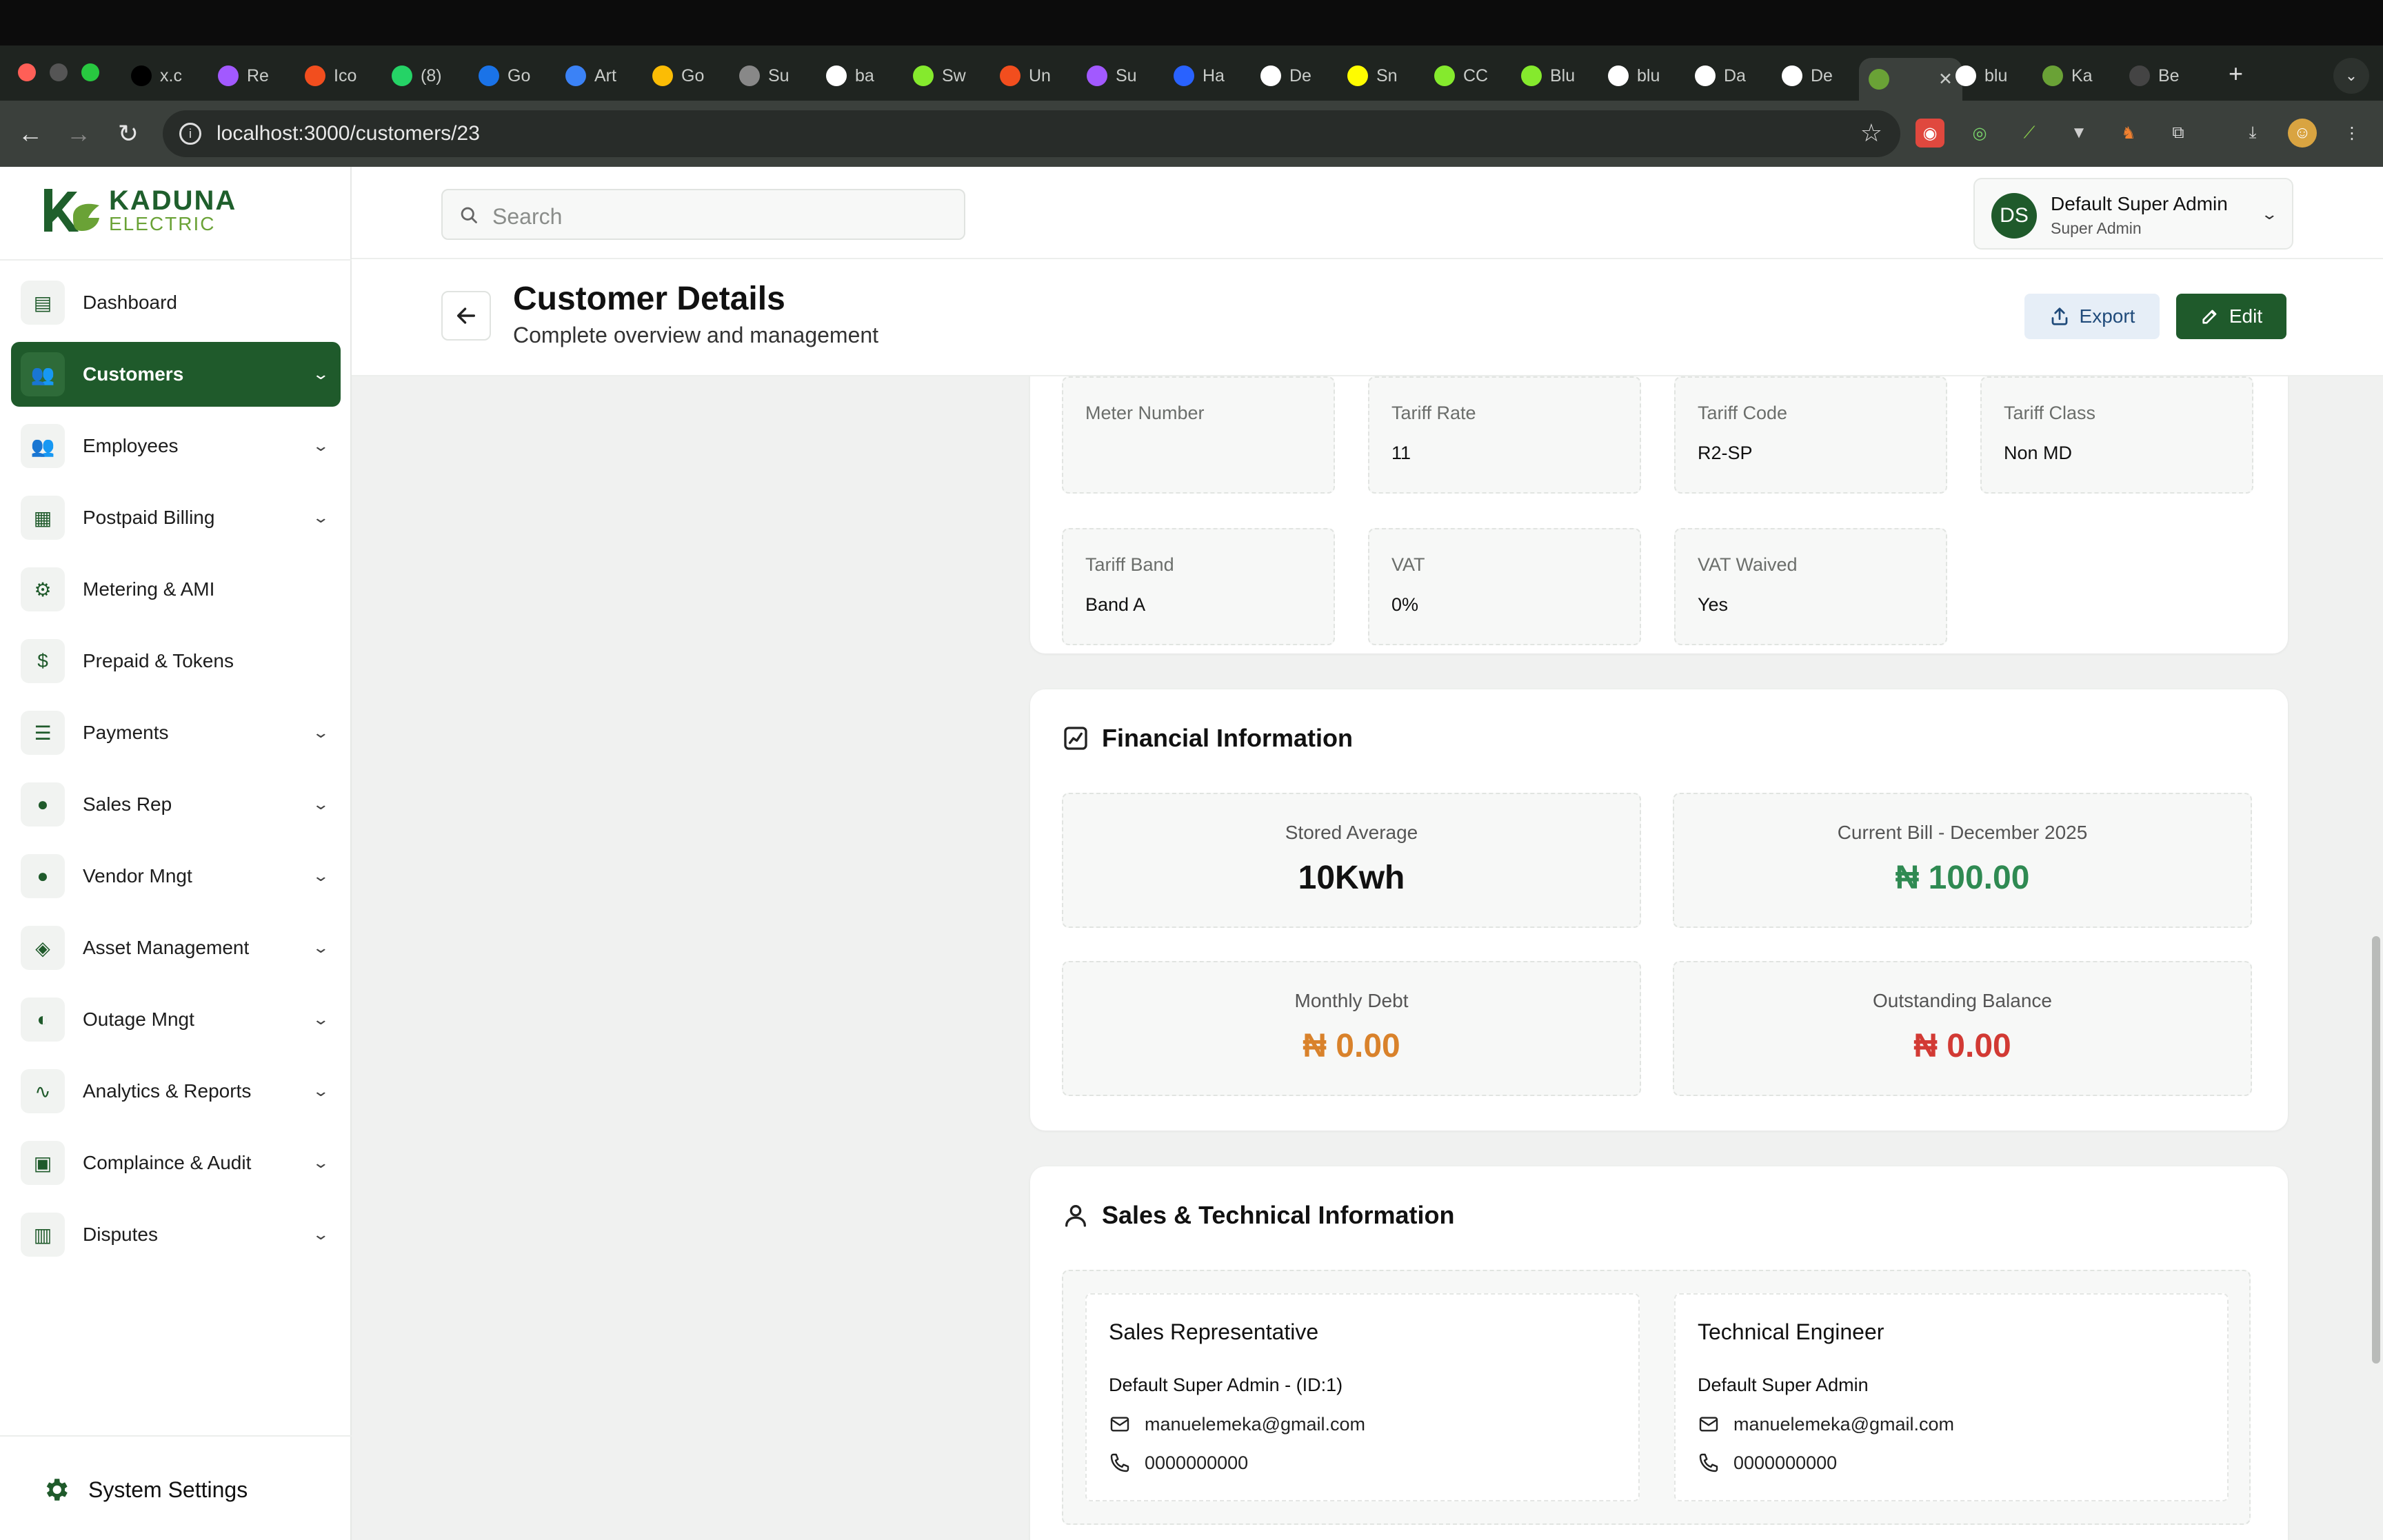  I want to click on site-info-icon: i, so click(190, 134).